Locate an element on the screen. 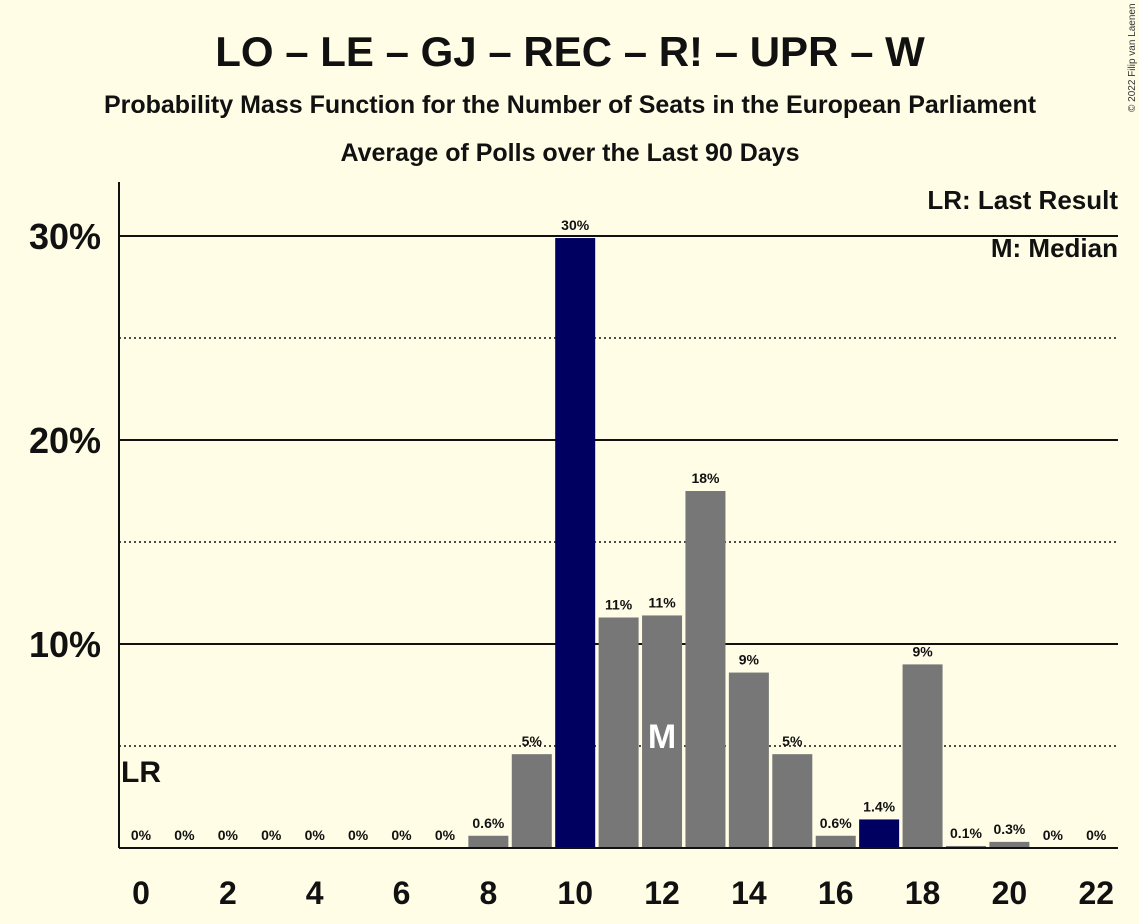 The image size is (1139, 924). x-tick-label: 2 is located at coordinates (228, 893).